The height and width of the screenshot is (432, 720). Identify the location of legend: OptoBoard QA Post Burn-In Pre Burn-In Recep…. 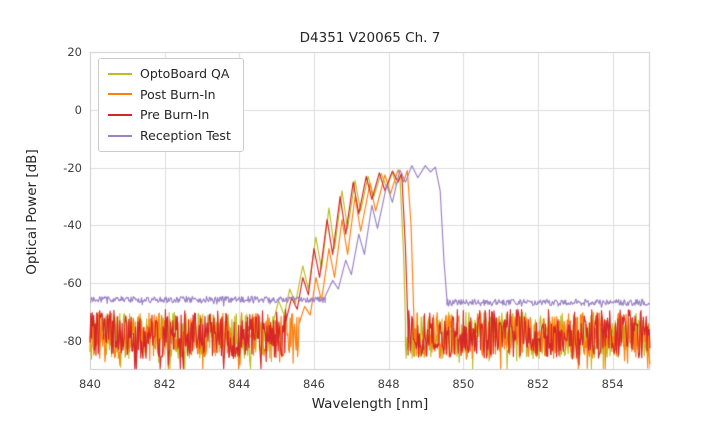
(171, 105).